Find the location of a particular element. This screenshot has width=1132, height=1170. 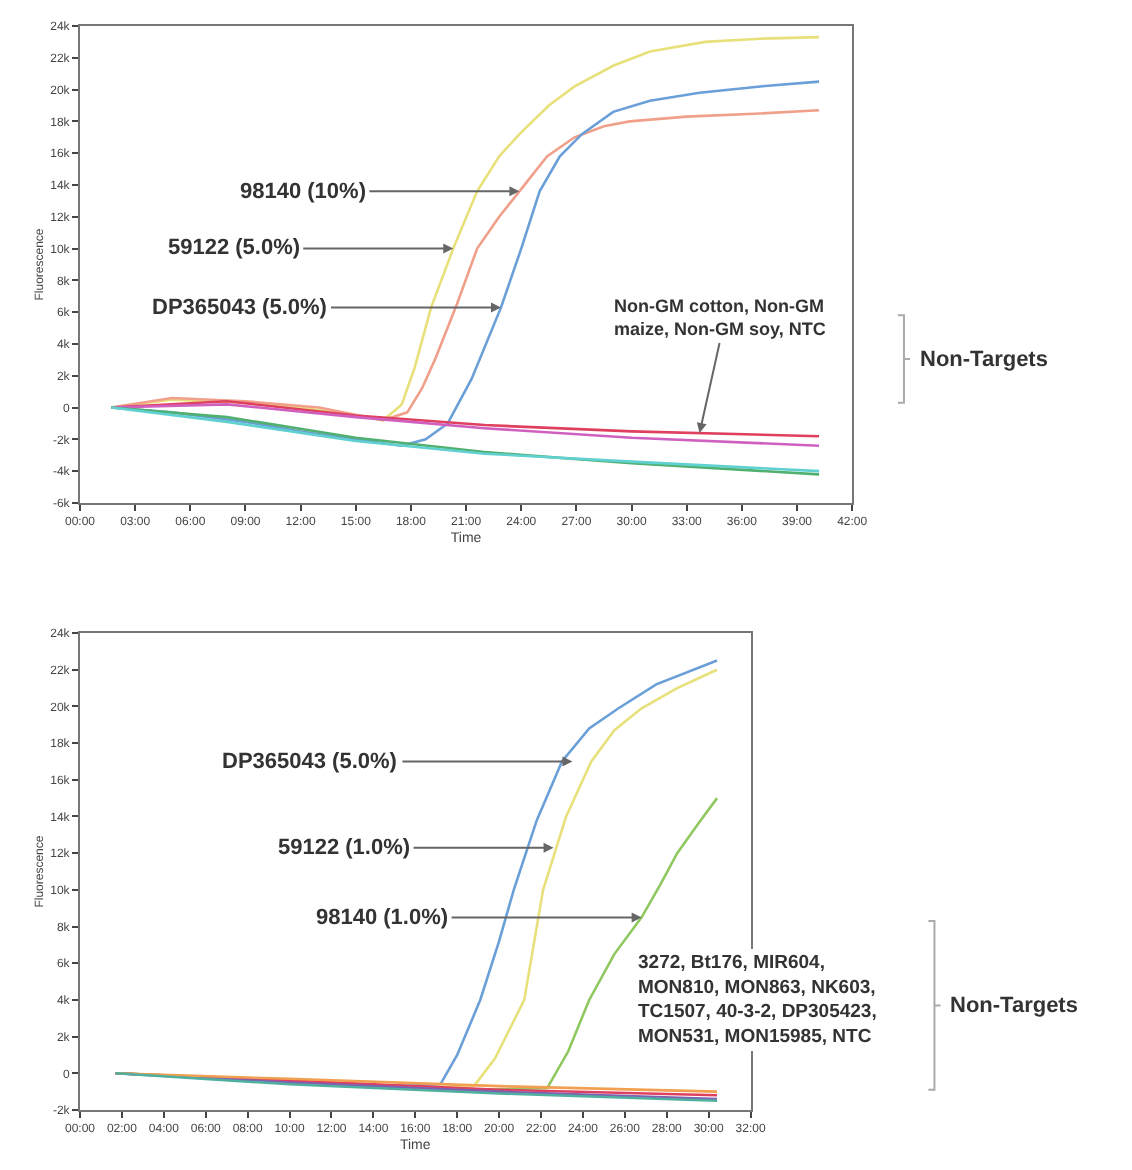

annotation: 59122 (5.0%) is located at coordinates (234, 248).